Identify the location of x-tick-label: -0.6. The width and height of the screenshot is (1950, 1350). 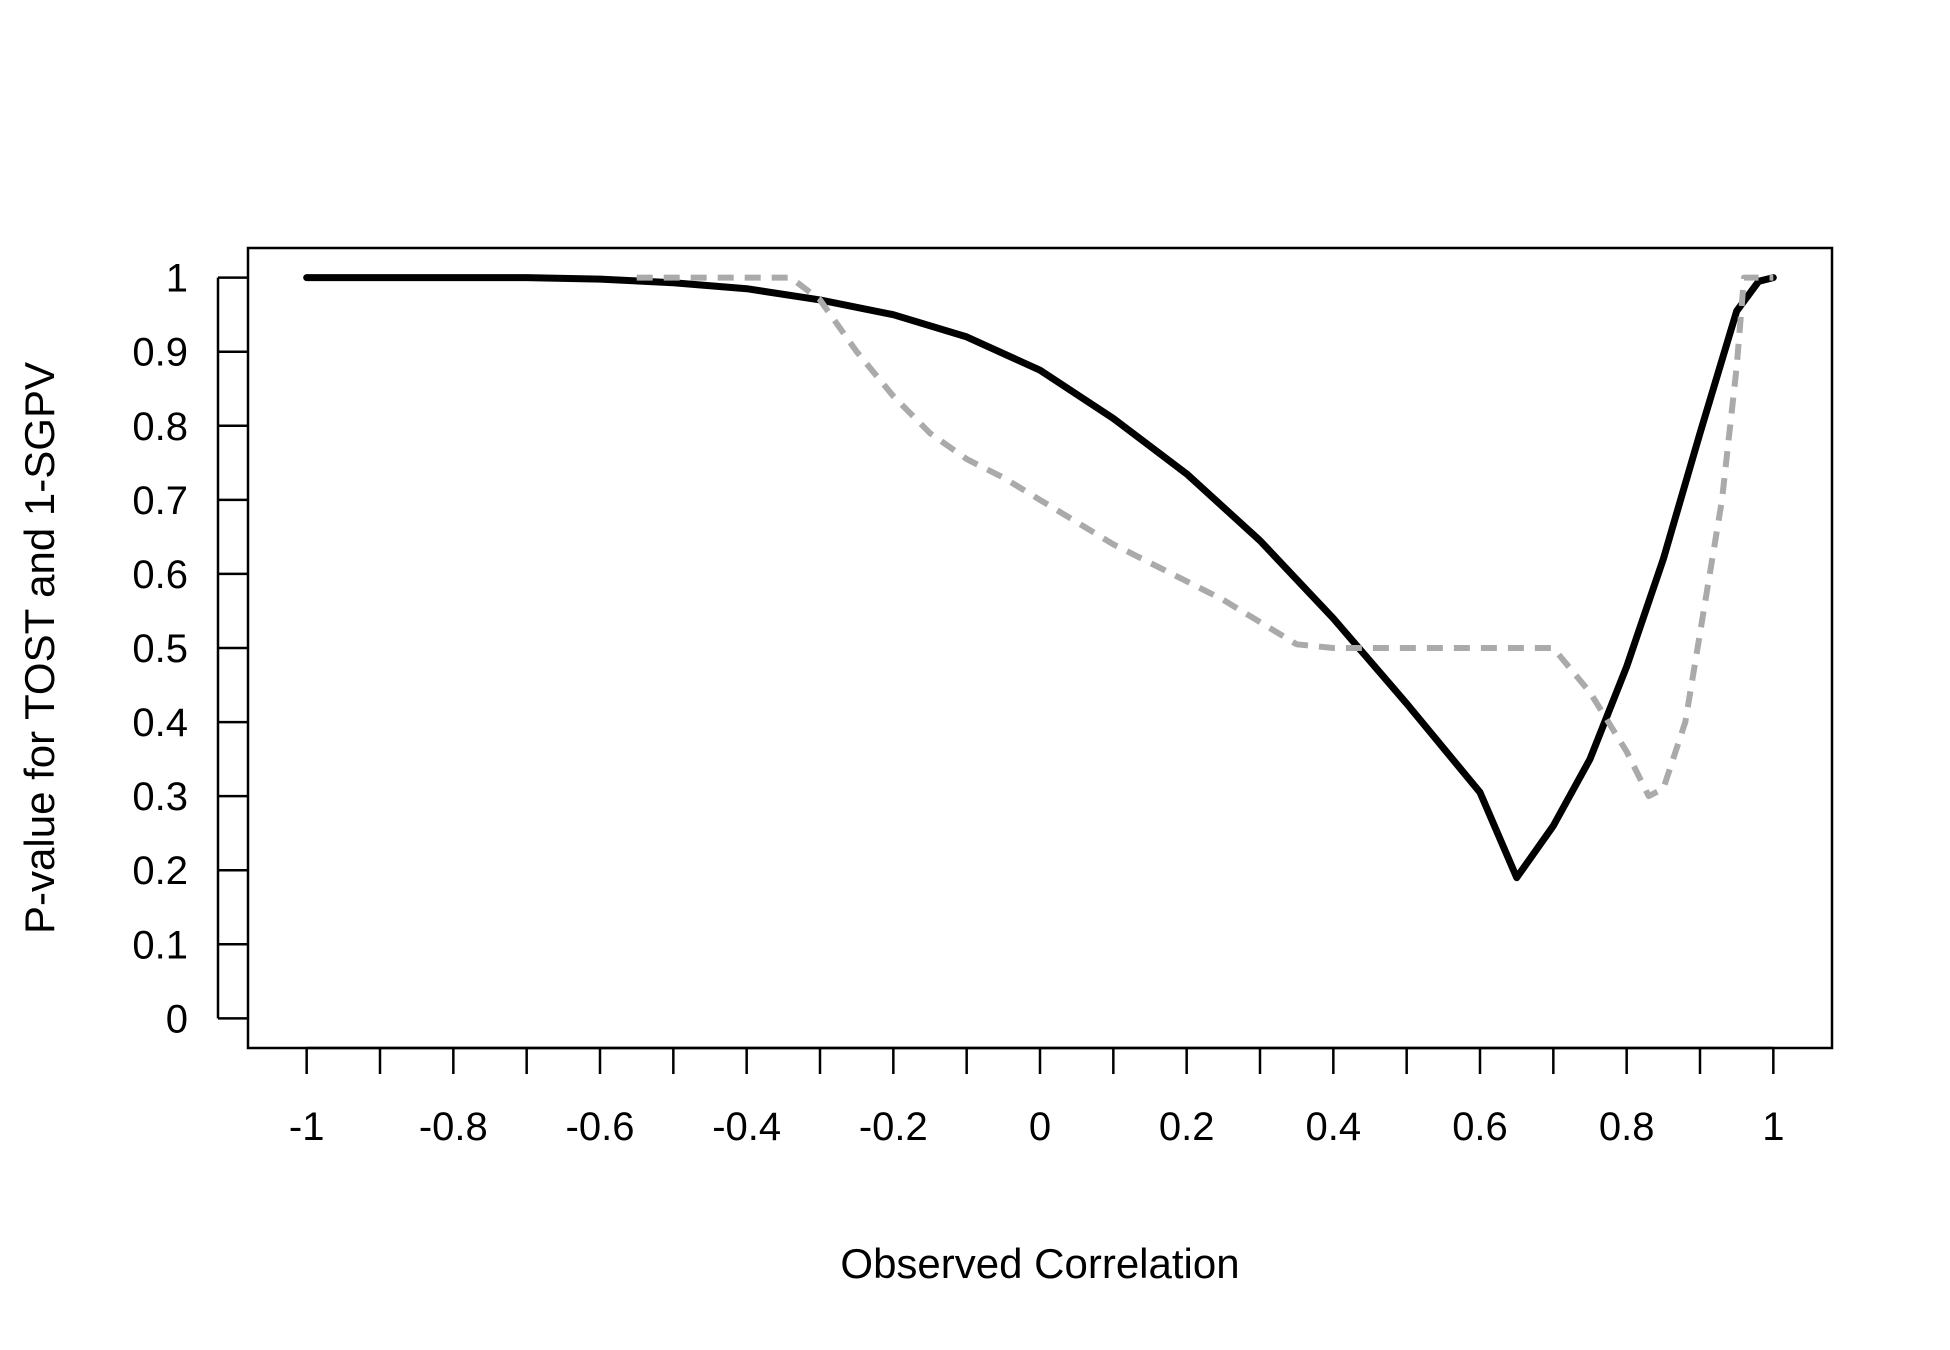
(600, 1127).